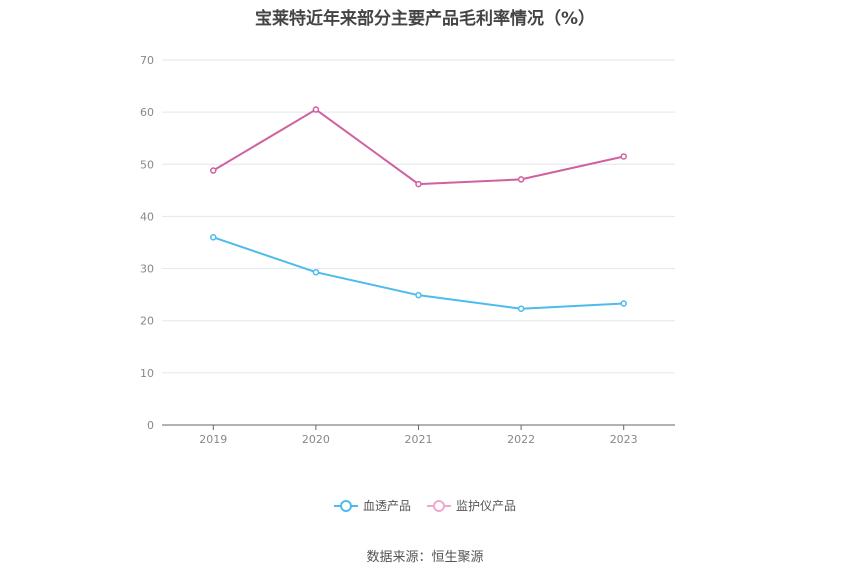  What do you see at coordinates (624, 439) in the screenshot?
I see `x-tick-label: 2023` at bounding box center [624, 439].